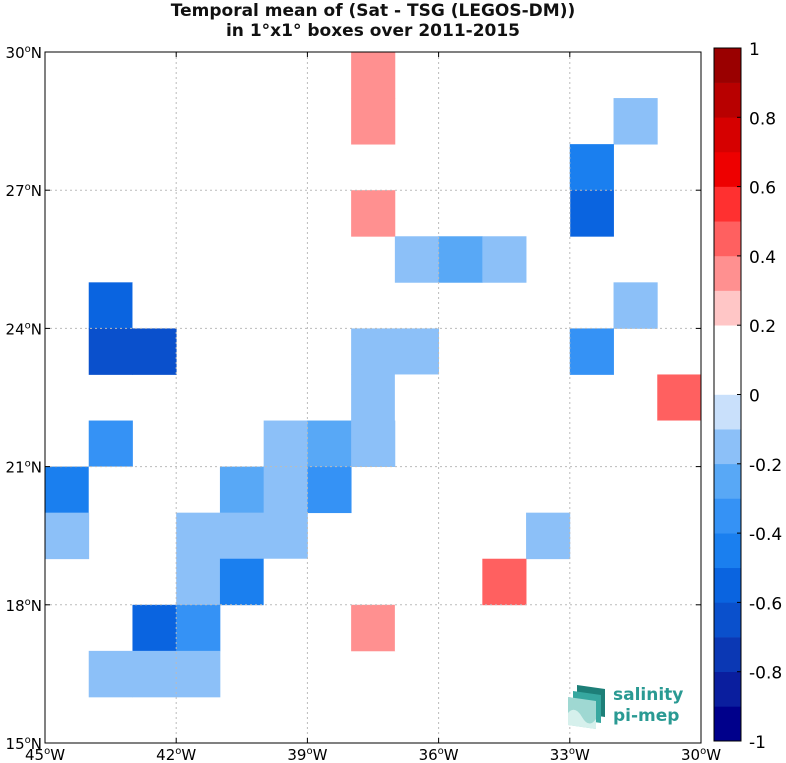  I want to click on colorbar-tick-label: 0.4, so click(762, 258).